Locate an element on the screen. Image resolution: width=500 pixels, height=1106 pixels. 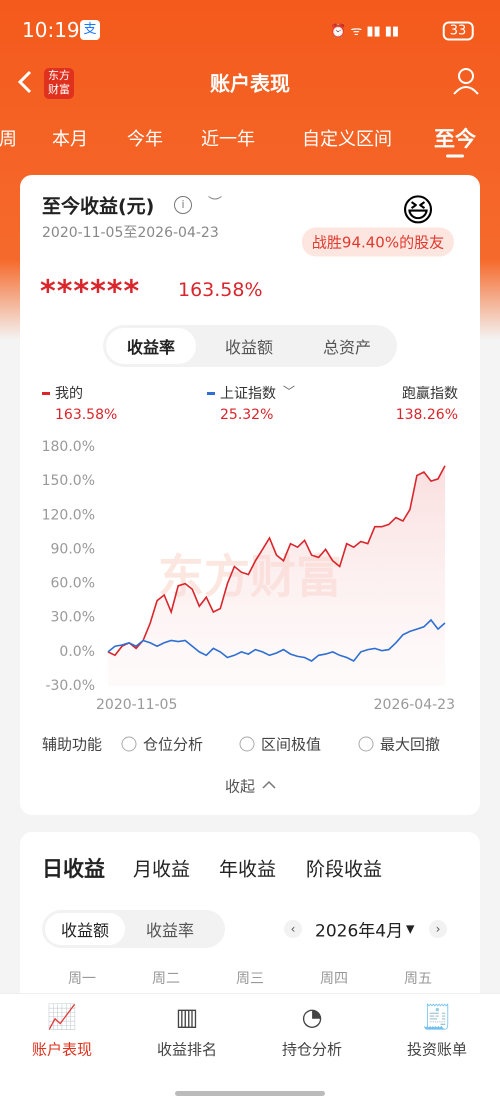
tab-underline is located at coordinates (455, 156).